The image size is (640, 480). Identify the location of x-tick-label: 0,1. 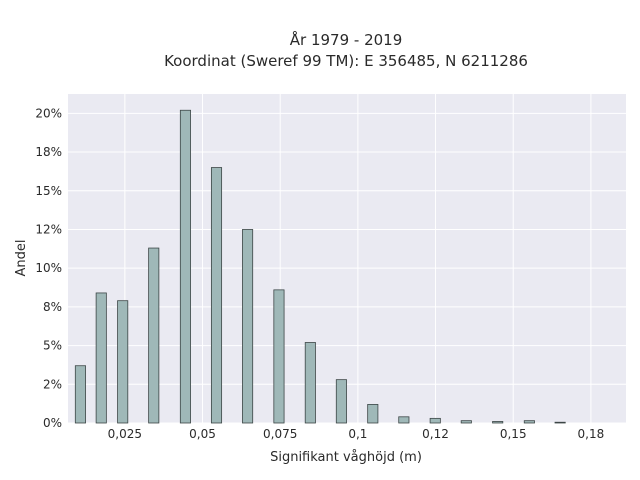
(357, 434).